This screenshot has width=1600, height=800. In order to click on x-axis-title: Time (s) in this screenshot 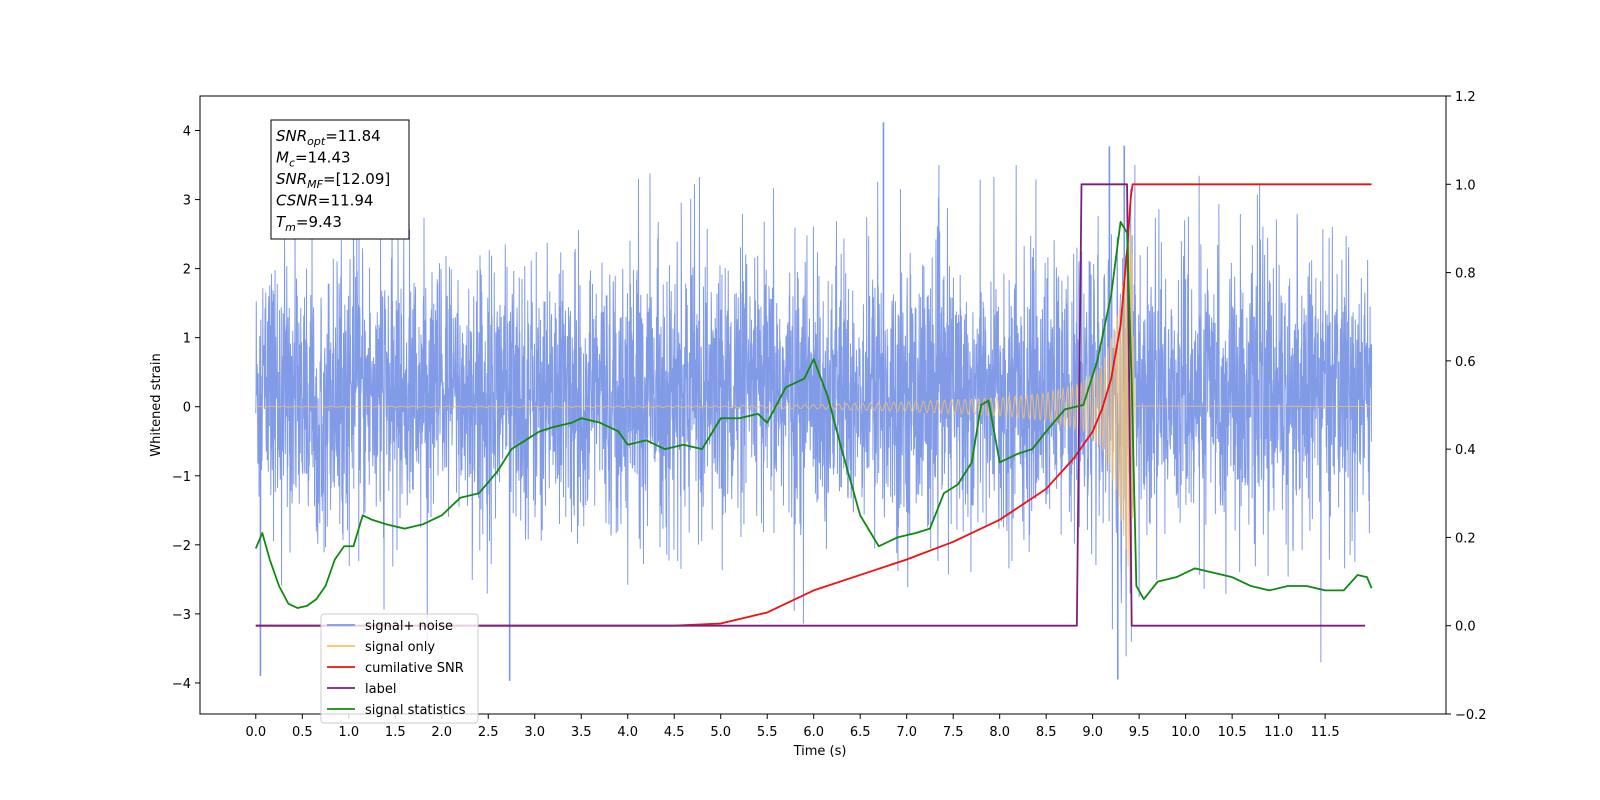, I will do `click(820, 751)`.